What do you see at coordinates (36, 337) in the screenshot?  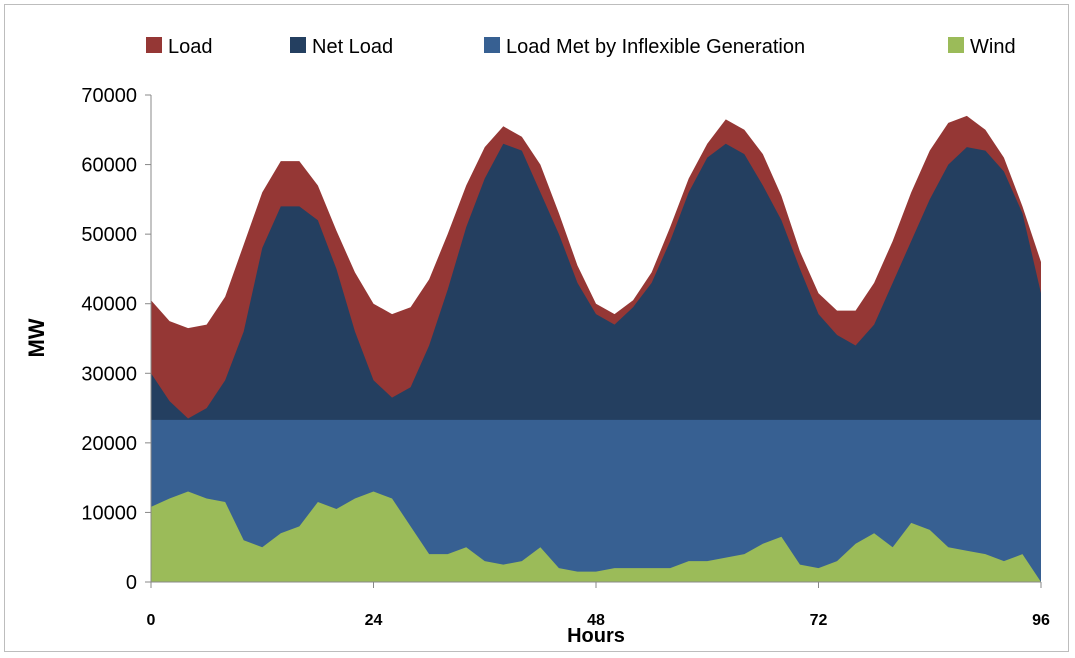 I see `y-axis-label: MW` at bounding box center [36, 337].